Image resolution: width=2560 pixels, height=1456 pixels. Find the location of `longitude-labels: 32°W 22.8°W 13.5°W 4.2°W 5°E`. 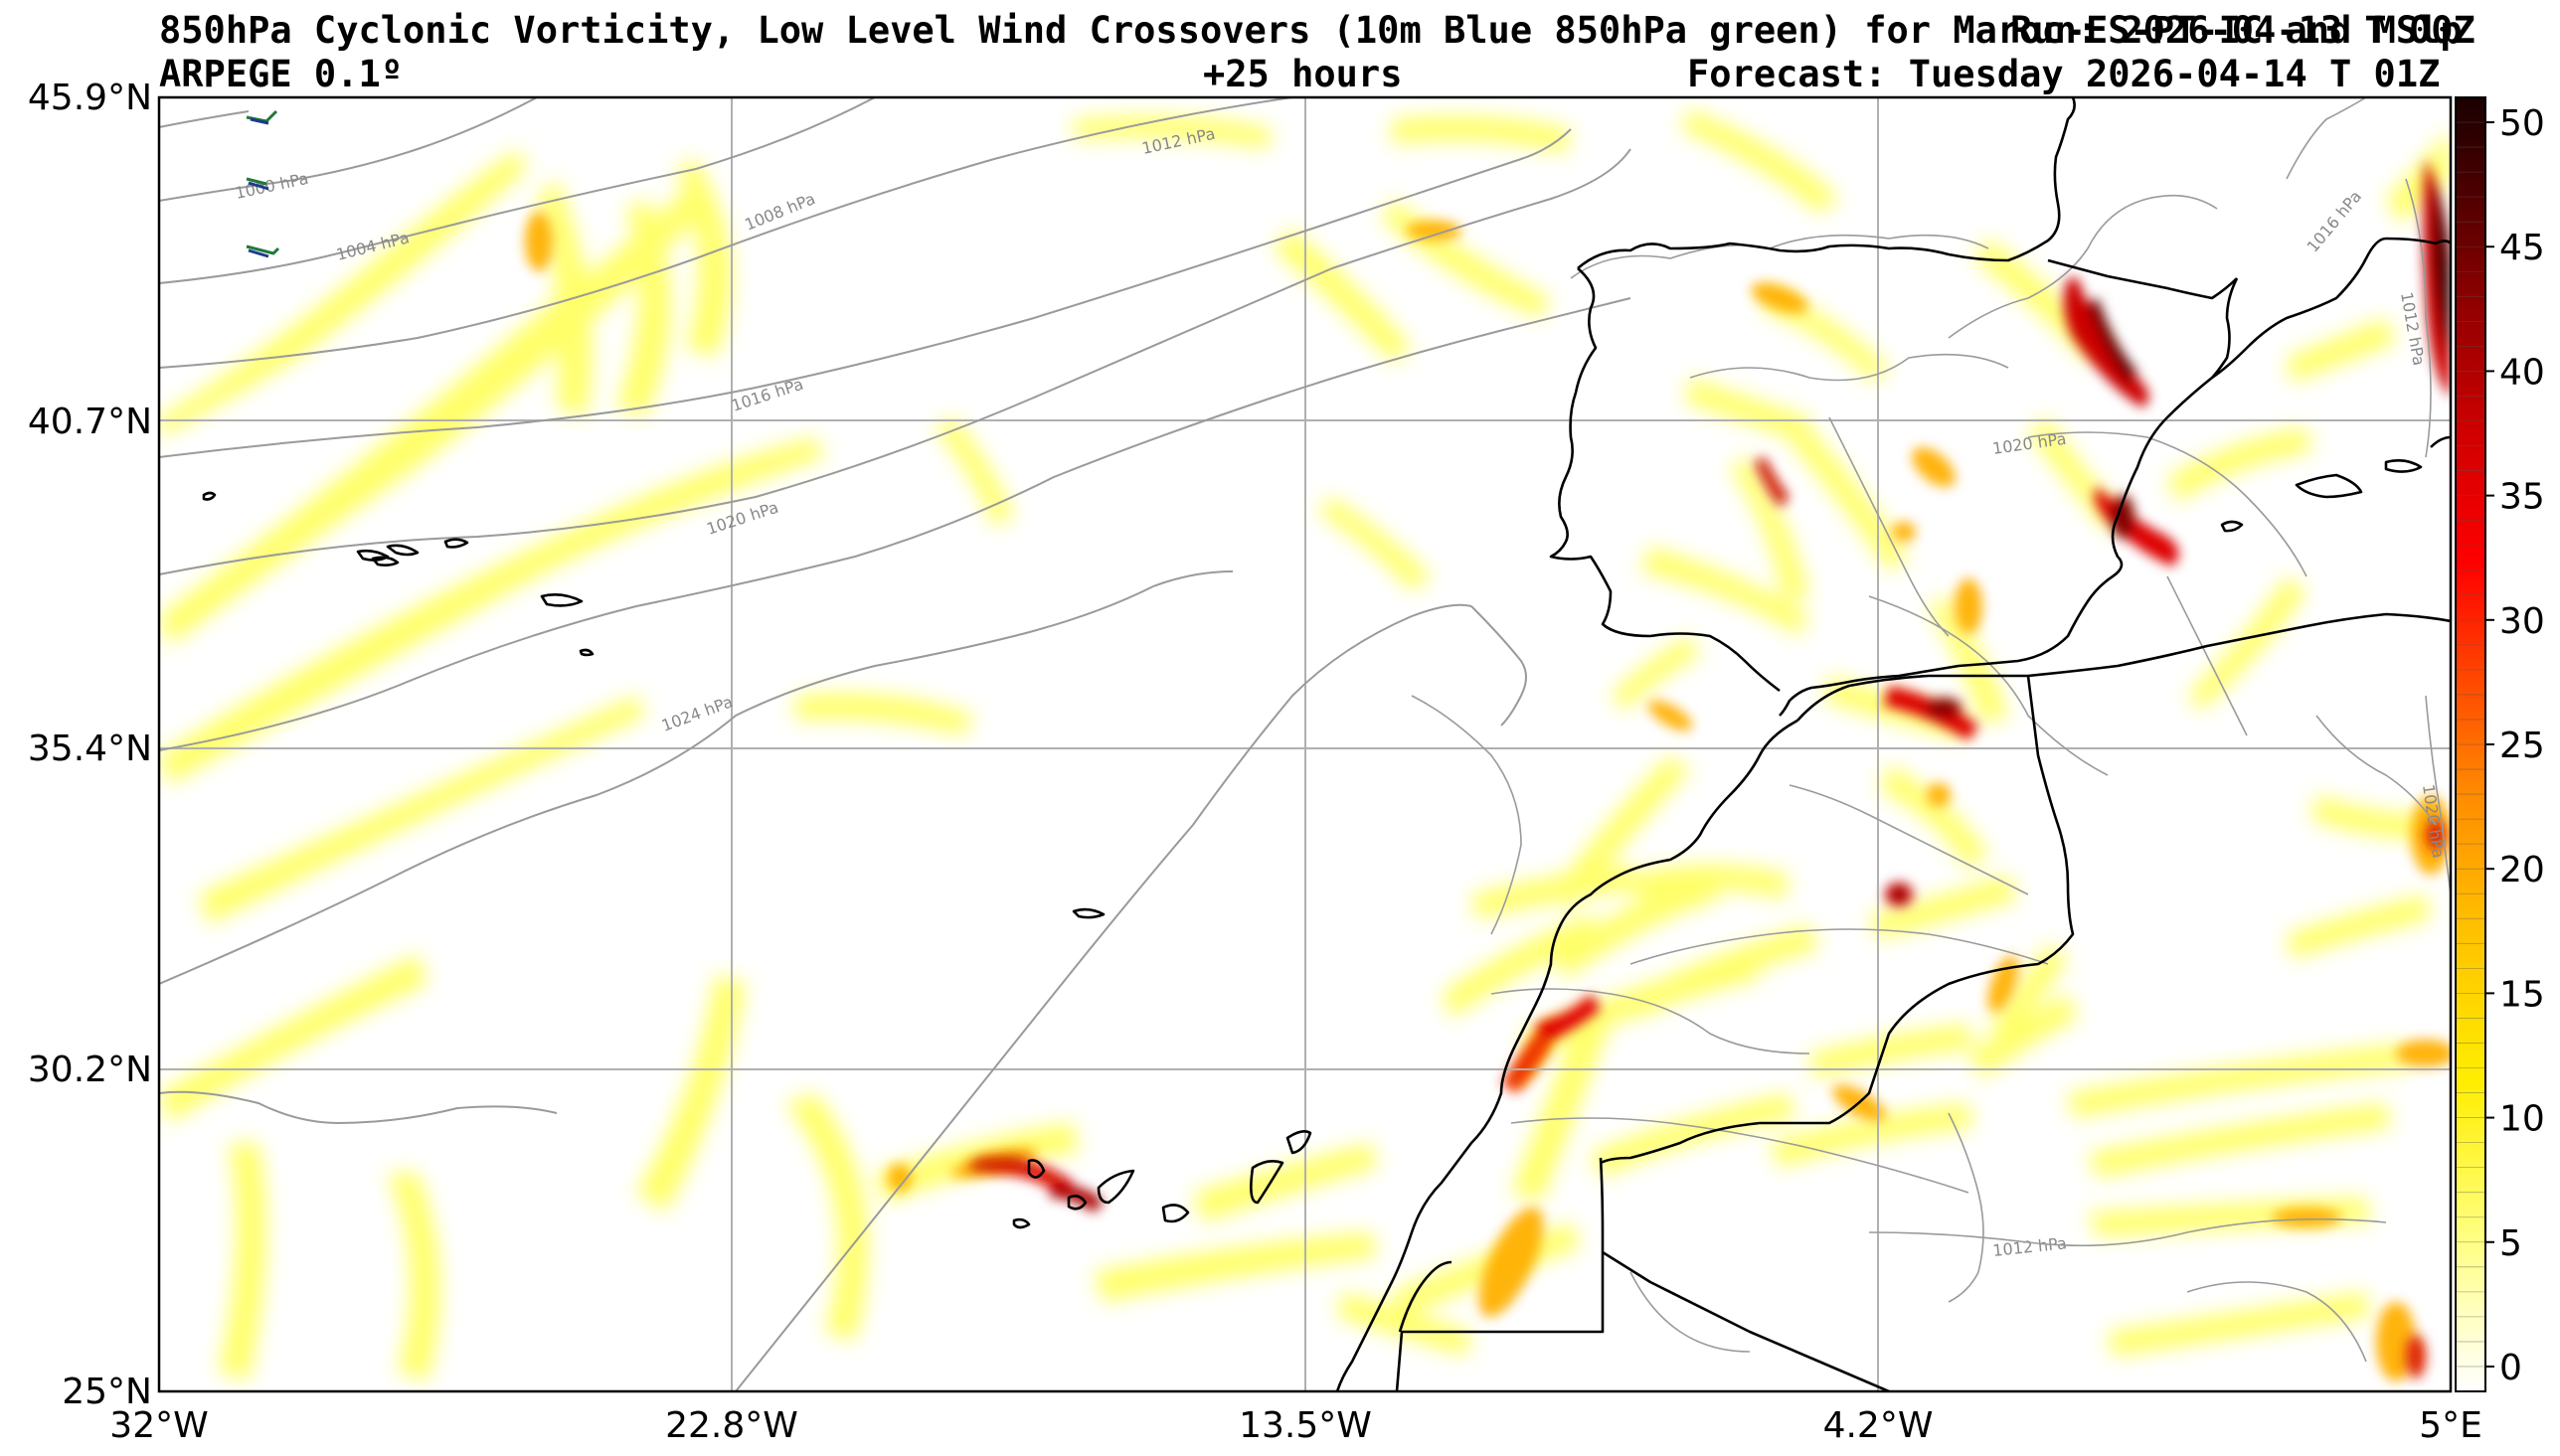

longitude-labels: 32°W 22.8°W 13.5°W 4.2°W 5°E is located at coordinates (1295, 1425).